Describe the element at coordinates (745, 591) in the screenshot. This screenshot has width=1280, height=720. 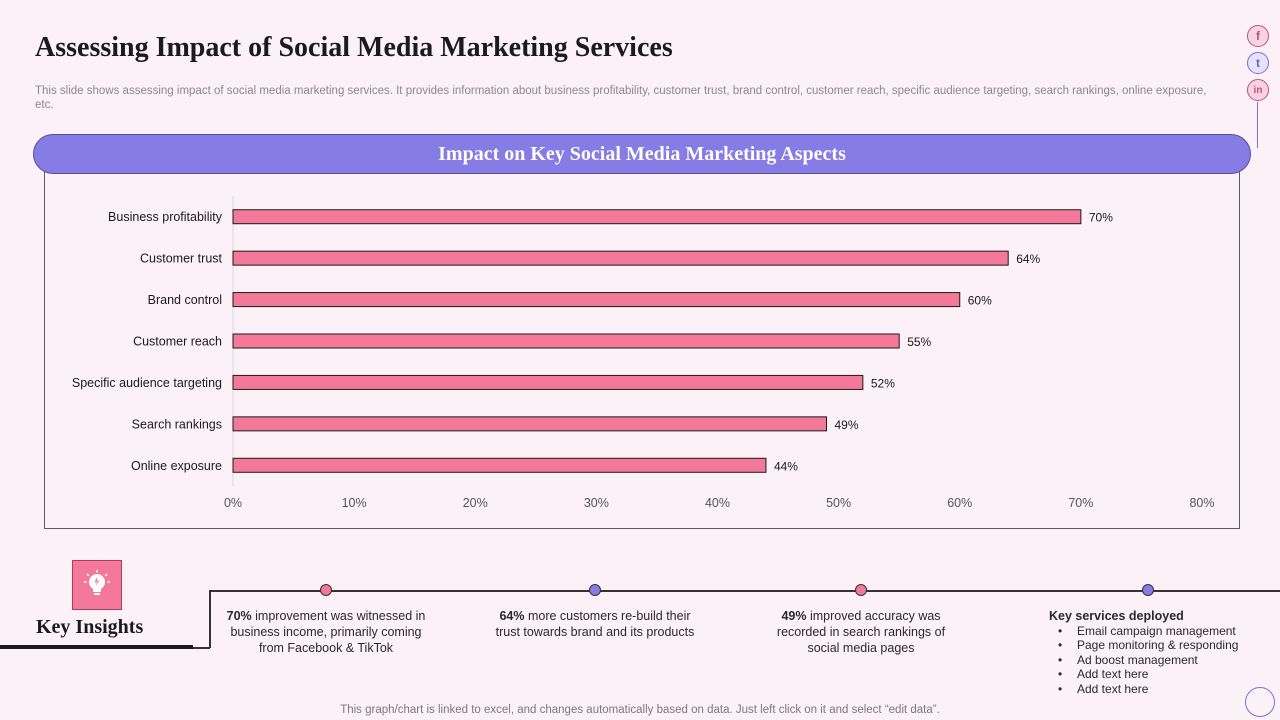
I see `timeline-line` at that location.